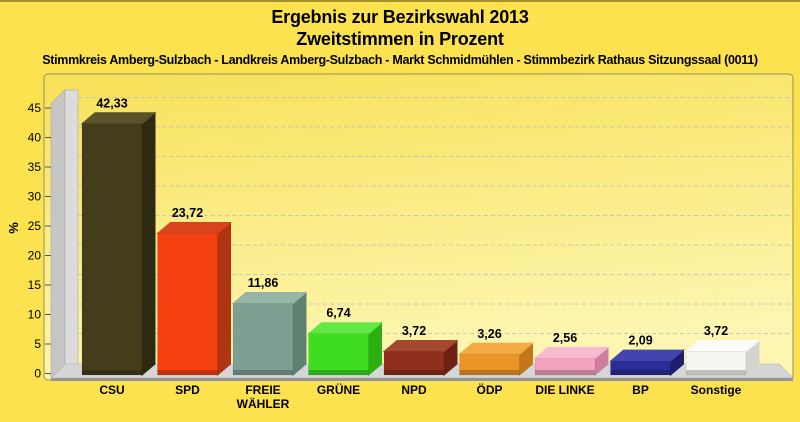 This screenshot has width=800, height=422. I want to click on bar-sonstige: 3,72, so click(722, 350).